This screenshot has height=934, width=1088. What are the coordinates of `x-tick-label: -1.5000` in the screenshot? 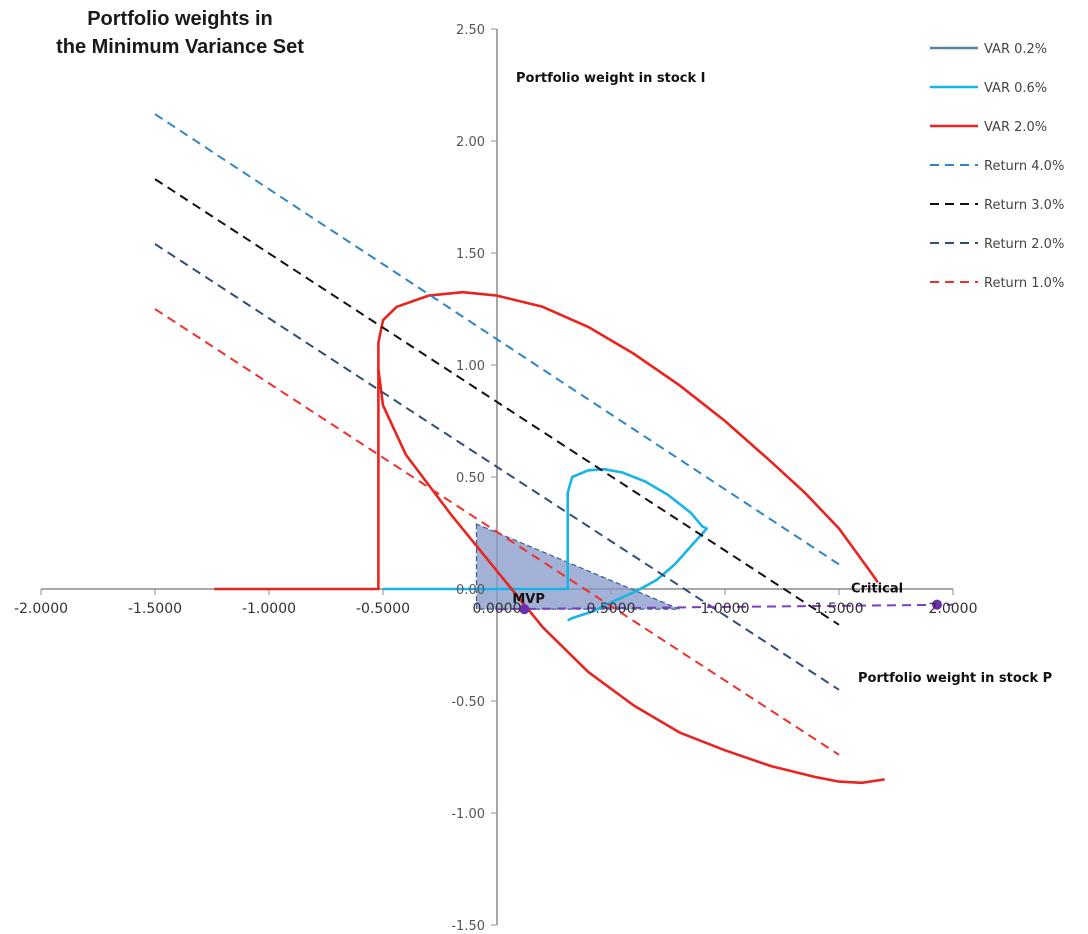 It's located at (155, 609).